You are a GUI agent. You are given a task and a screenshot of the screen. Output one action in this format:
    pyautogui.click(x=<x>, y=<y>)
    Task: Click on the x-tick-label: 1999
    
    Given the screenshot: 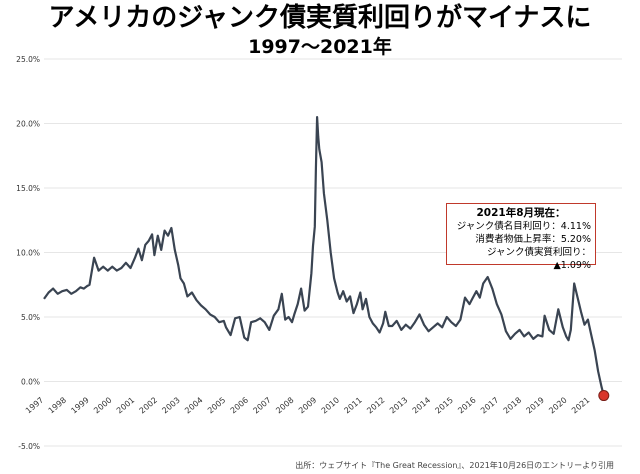 What is the action you would take?
    pyautogui.click(x=79, y=405)
    